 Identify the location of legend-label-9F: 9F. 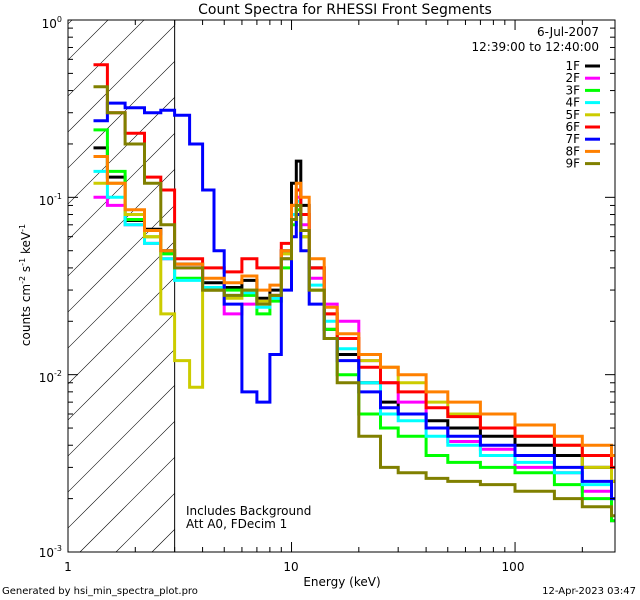
(572, 164).